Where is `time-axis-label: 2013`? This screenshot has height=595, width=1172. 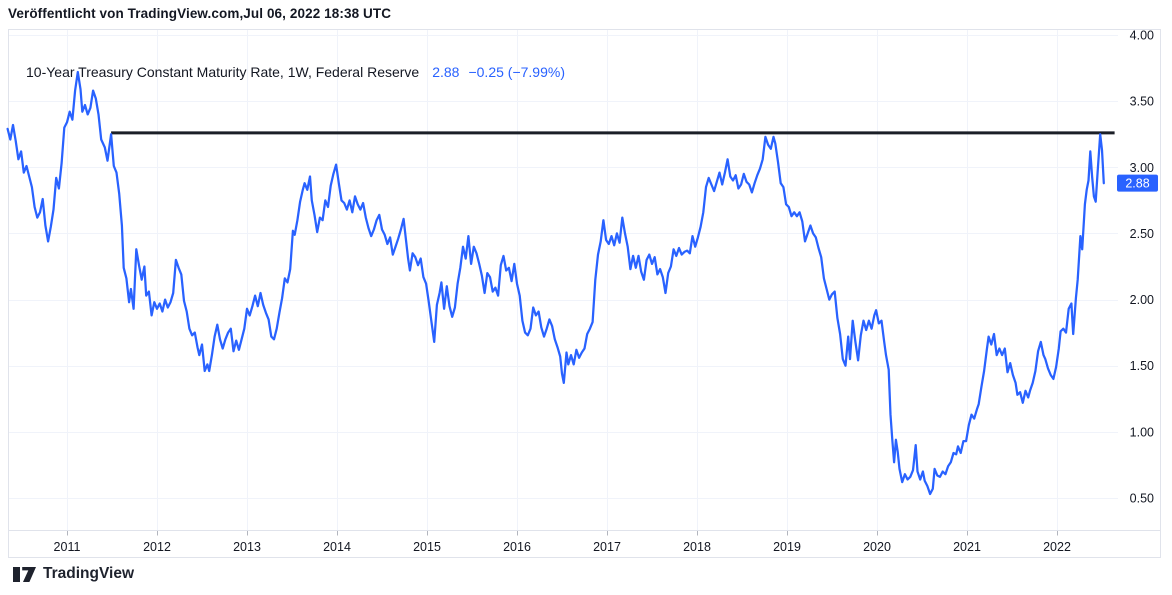
time-axis-label: 2013 is located at coordinates (247, 547).